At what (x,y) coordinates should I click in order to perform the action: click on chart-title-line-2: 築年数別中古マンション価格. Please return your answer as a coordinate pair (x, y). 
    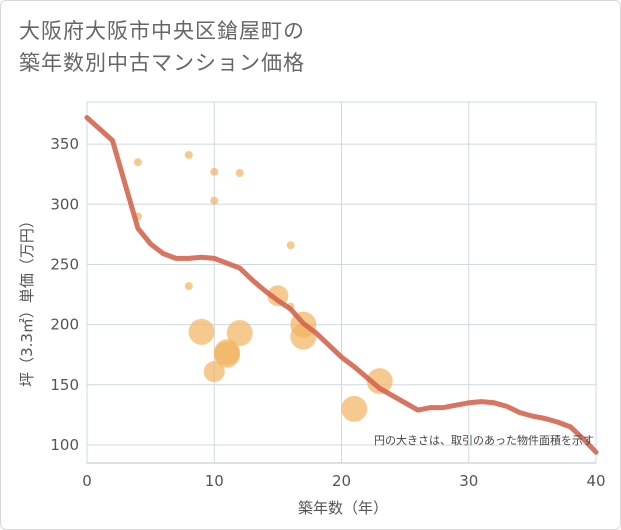
    Looking at the image, I should click on (162, 63).